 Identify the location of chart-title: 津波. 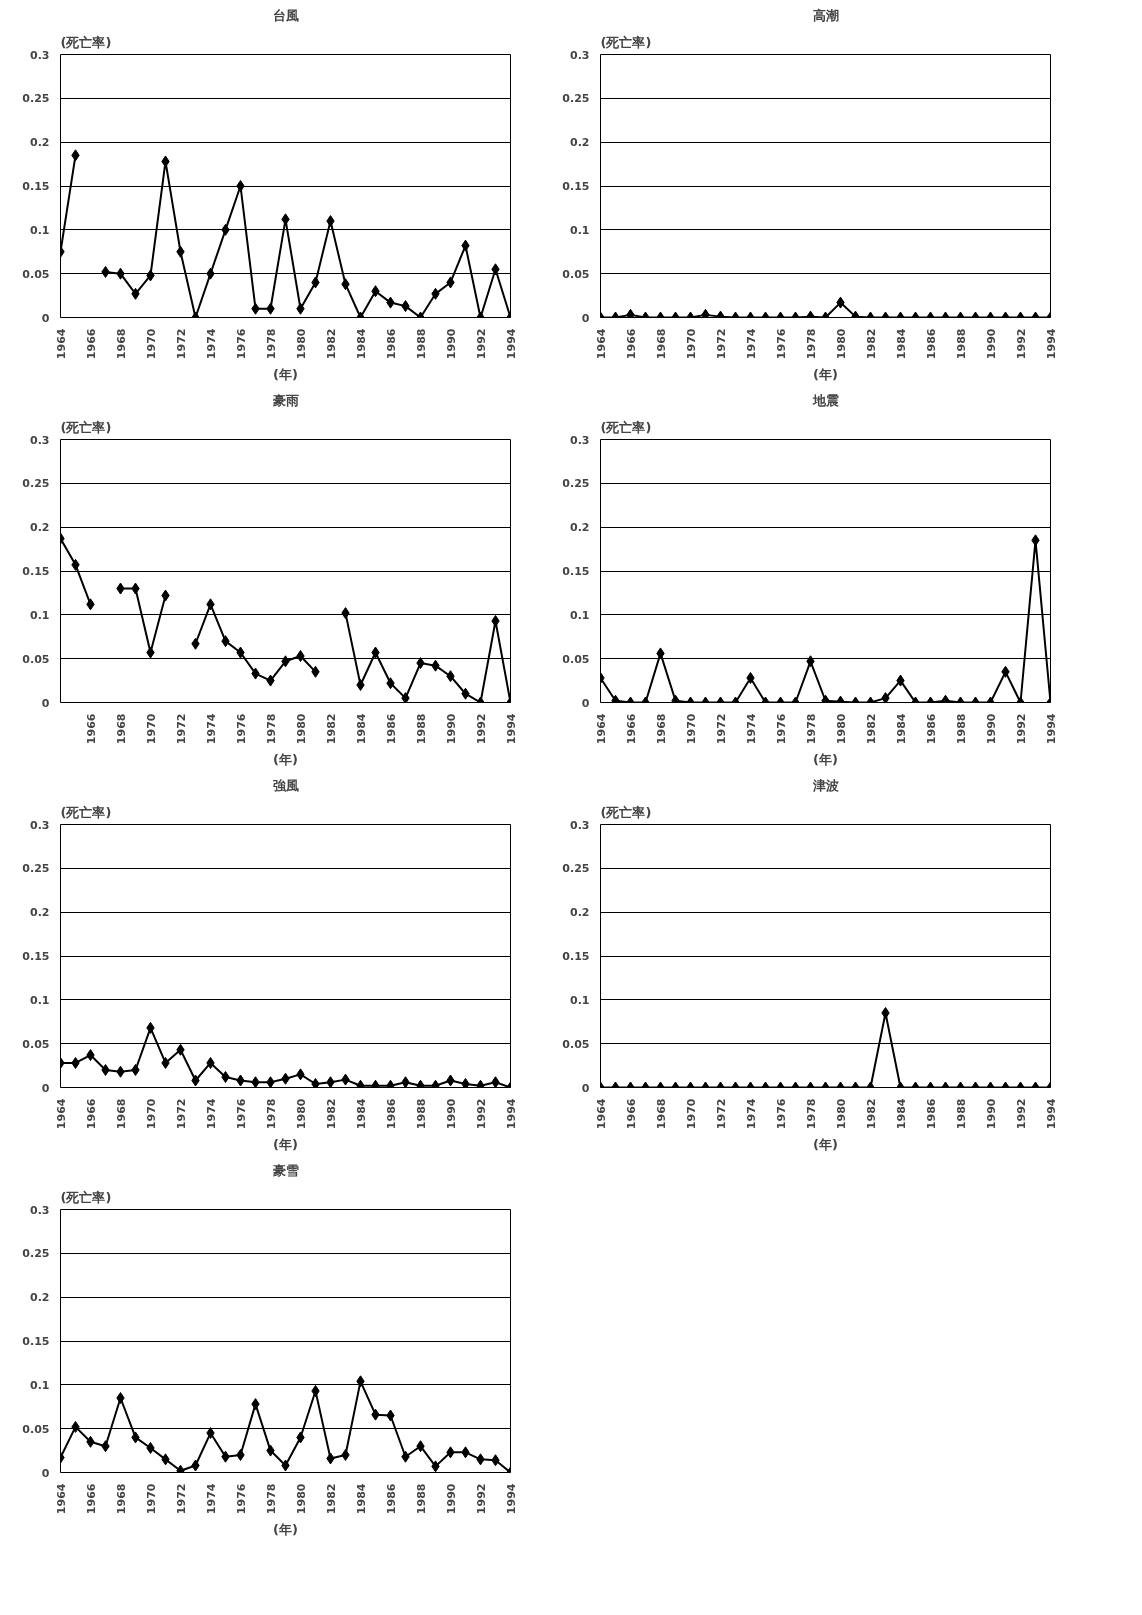
(825, 785).